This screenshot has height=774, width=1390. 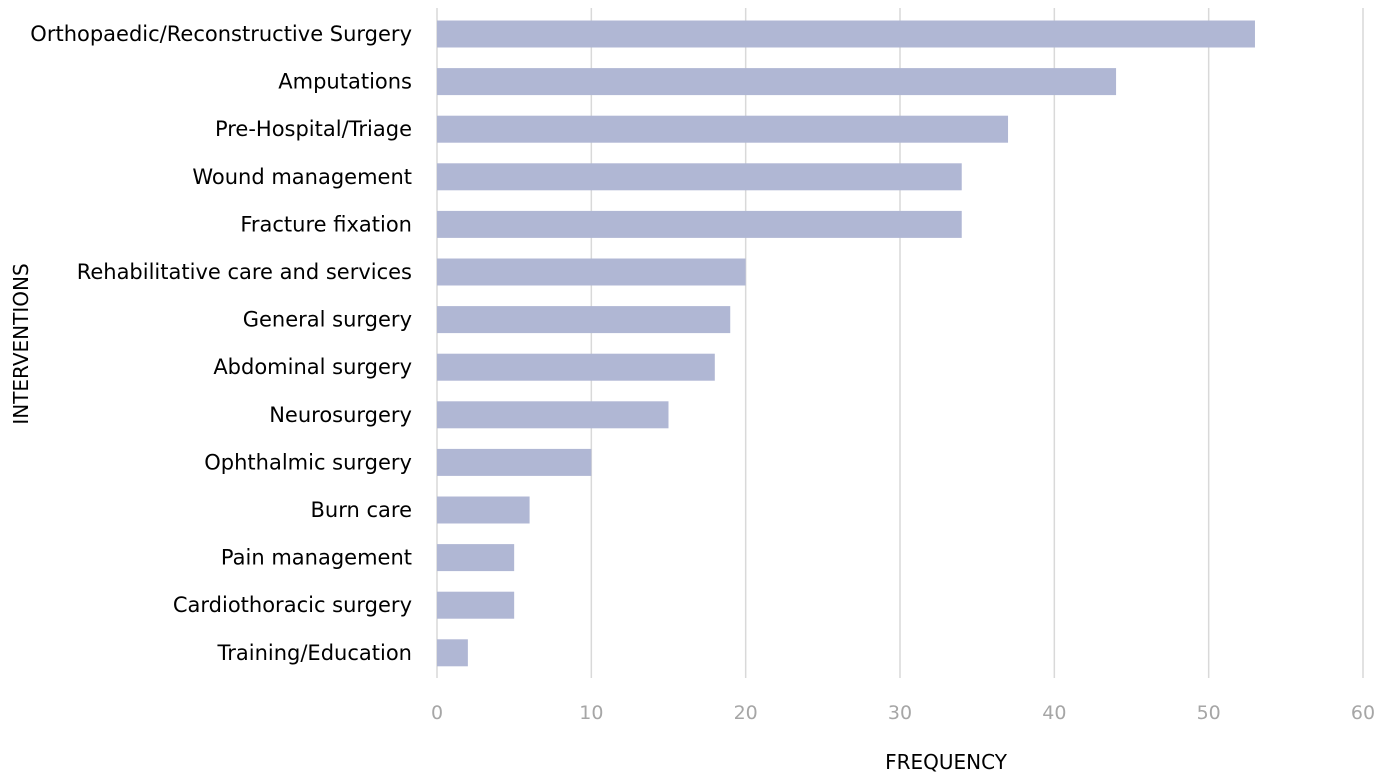 I want to click on category-label-4: Fracture fixation, so click(x=326, y=224).